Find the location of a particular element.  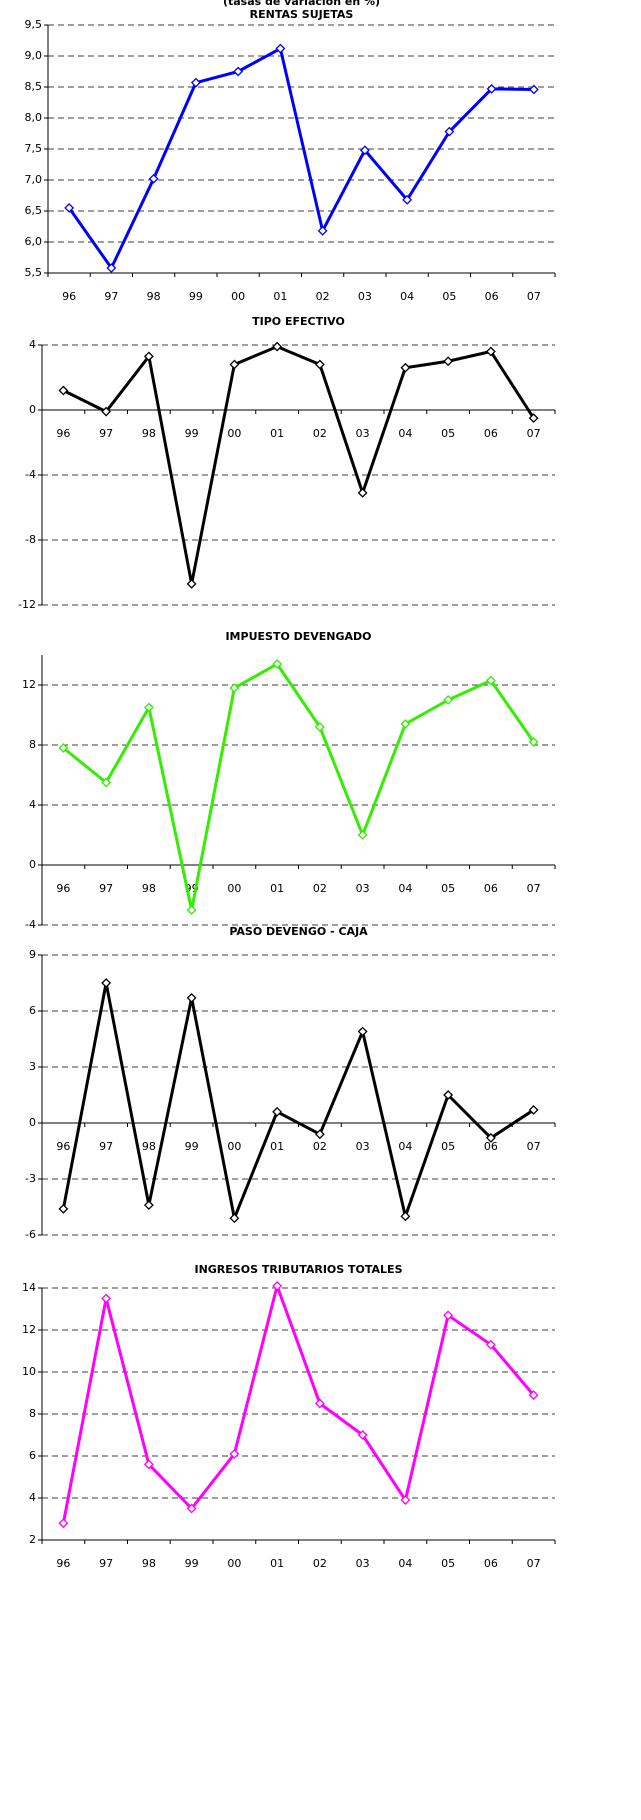

chart-title: IMPUESTO DEVENGADO is located at coordinates (298, 636).